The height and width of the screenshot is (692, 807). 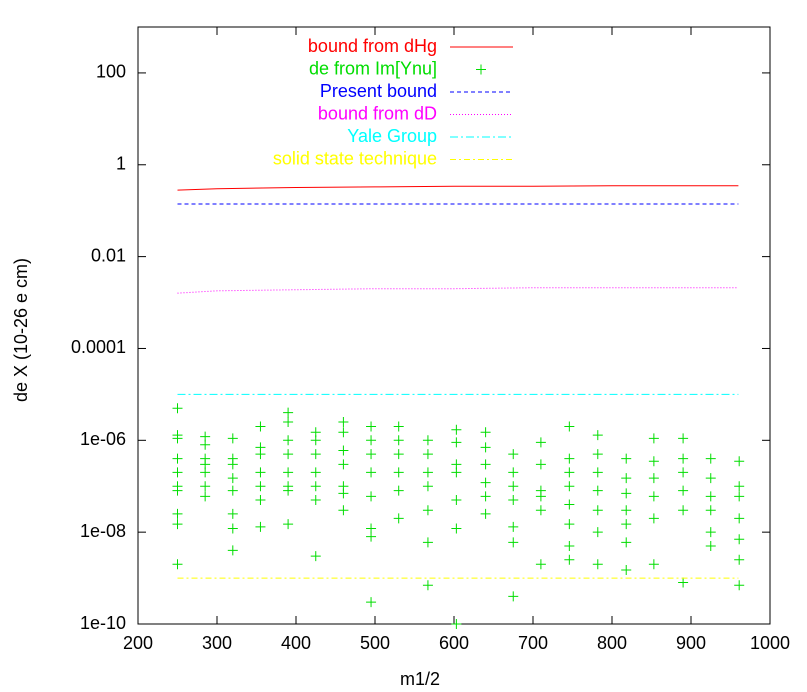 What do you see at coordinates (533, 643) in the screenshot?
I see `x-tick-label: 700` at bounding box center [533, 643].